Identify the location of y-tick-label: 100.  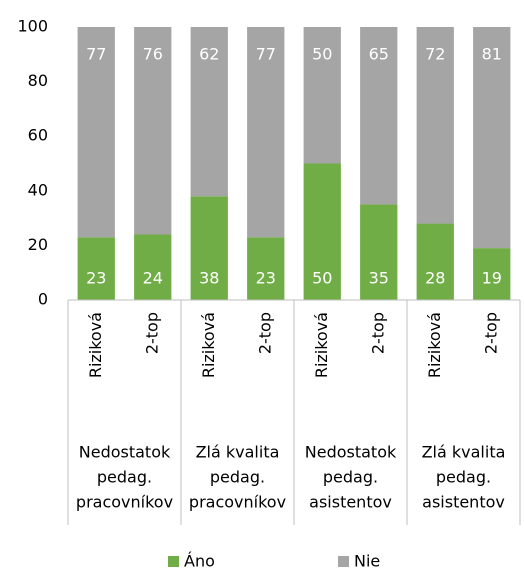
(32, 26).